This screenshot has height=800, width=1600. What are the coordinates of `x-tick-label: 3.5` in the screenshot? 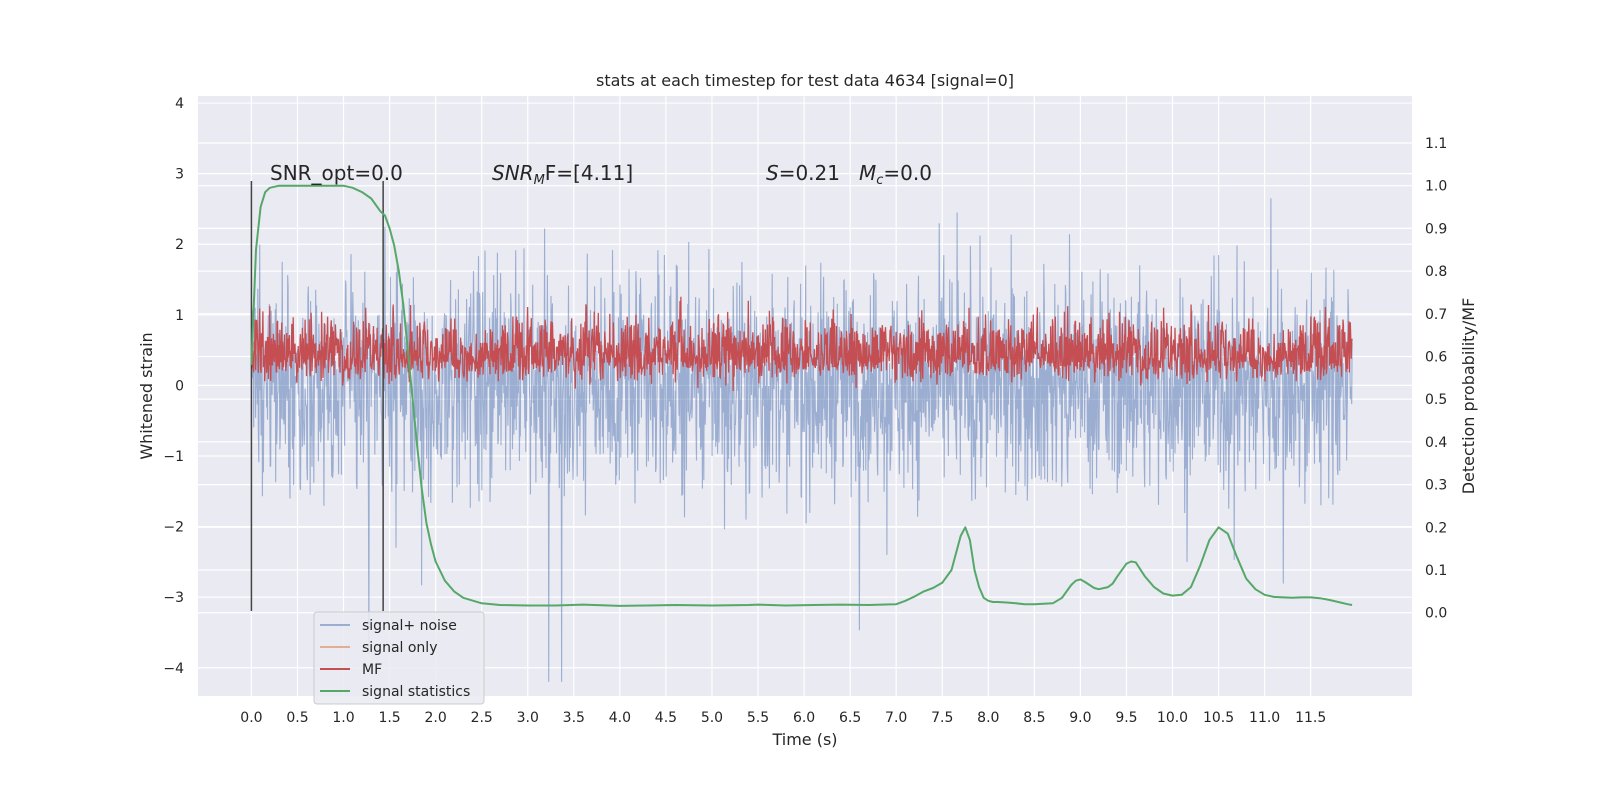 It's located at (574, 718).